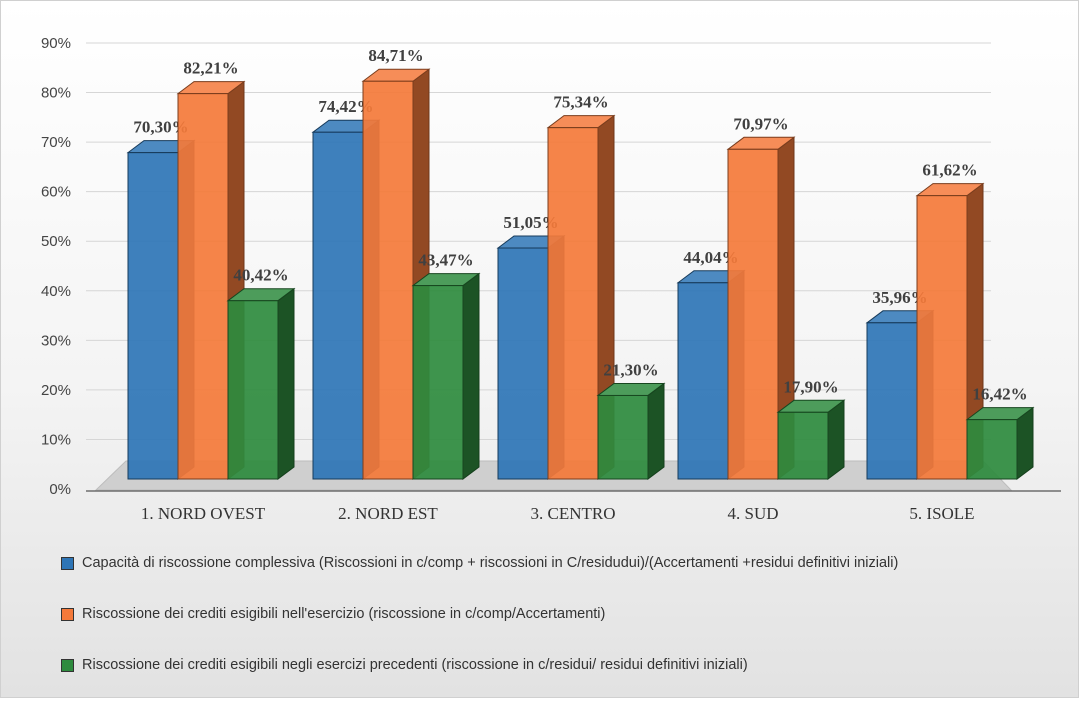  What do you see at coordinates (56, 142) in the screenshot?
I see `y-tick-label: 70%` at bounding box center [56, 142].